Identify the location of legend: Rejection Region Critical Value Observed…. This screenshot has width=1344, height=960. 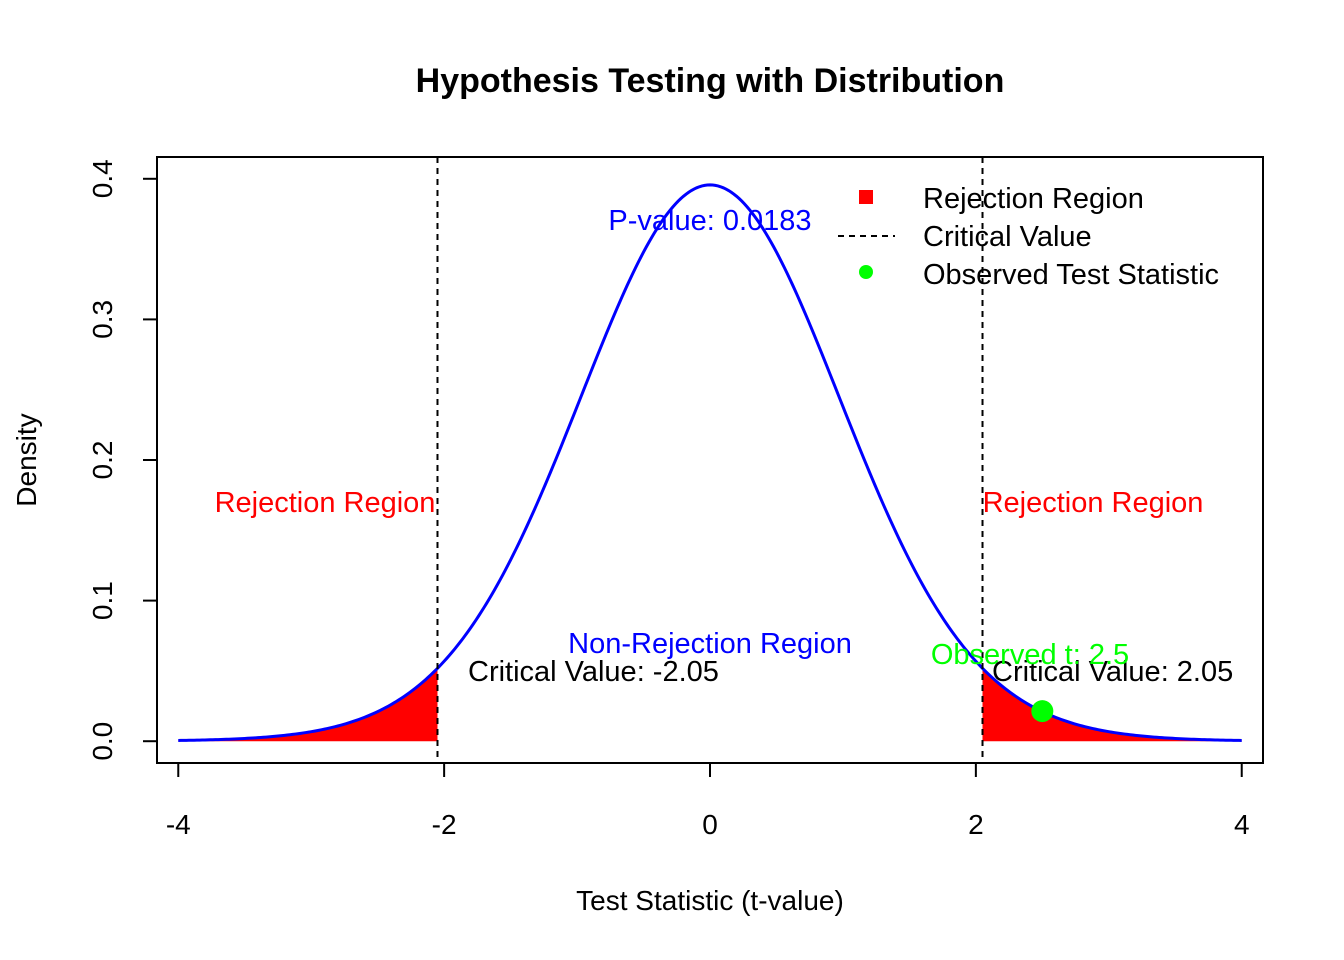
(1028, 237).